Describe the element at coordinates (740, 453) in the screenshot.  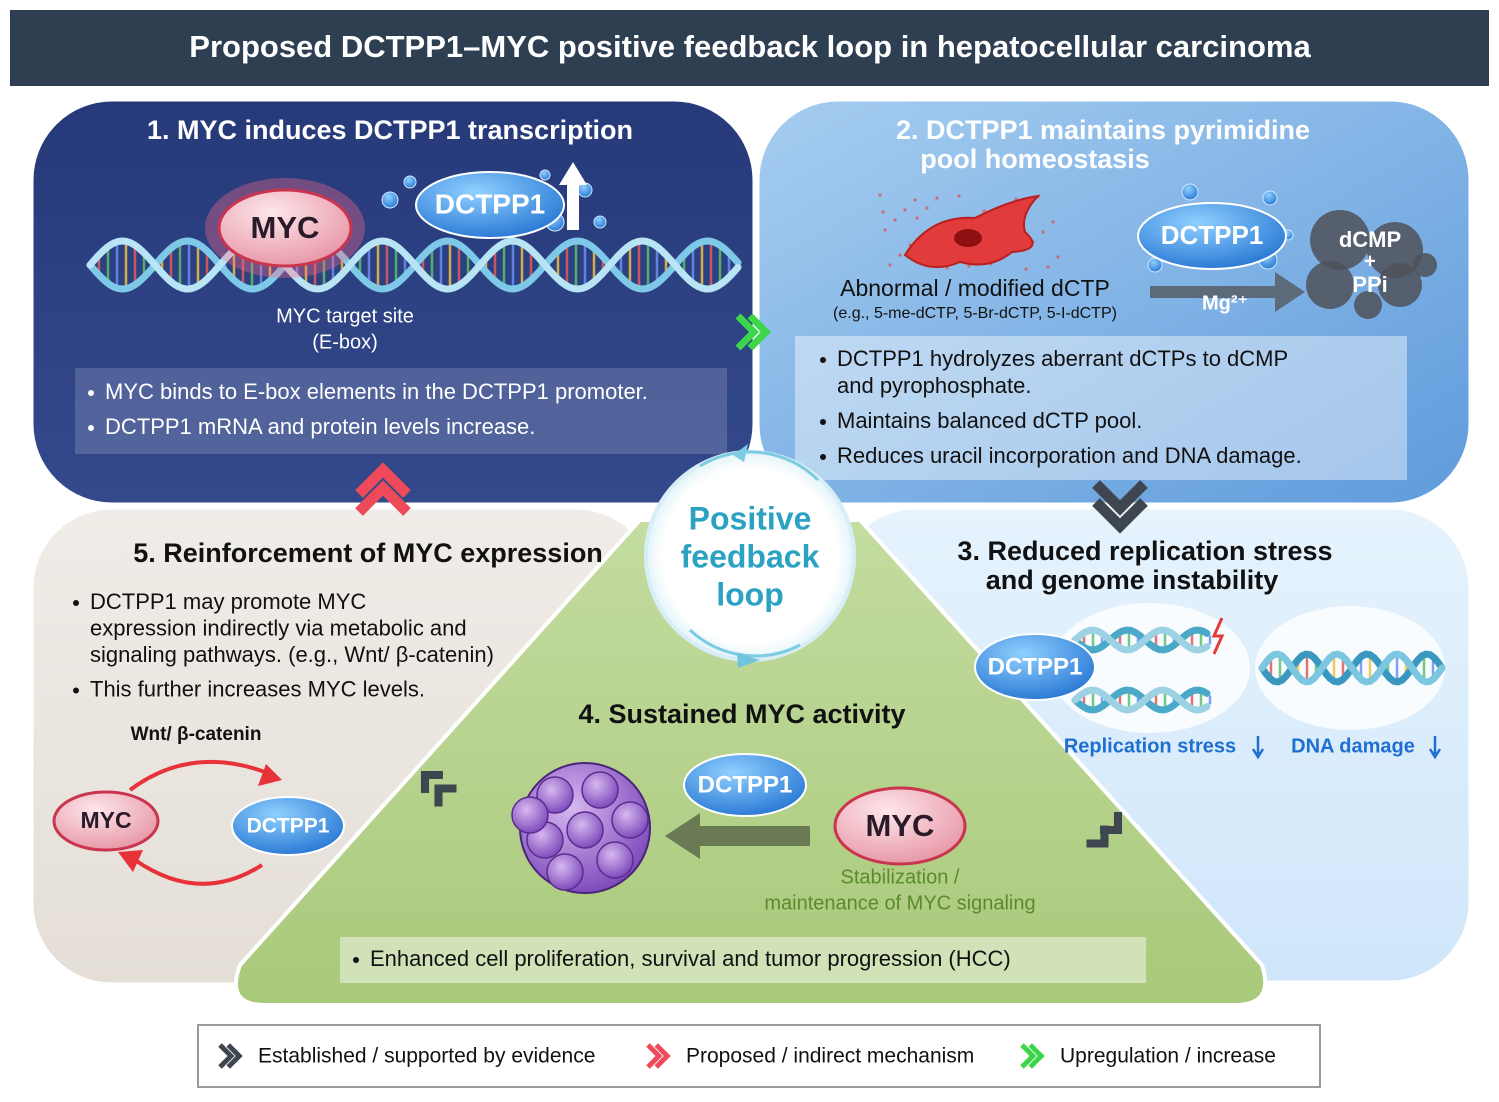
I see `cycle-head` at that location.